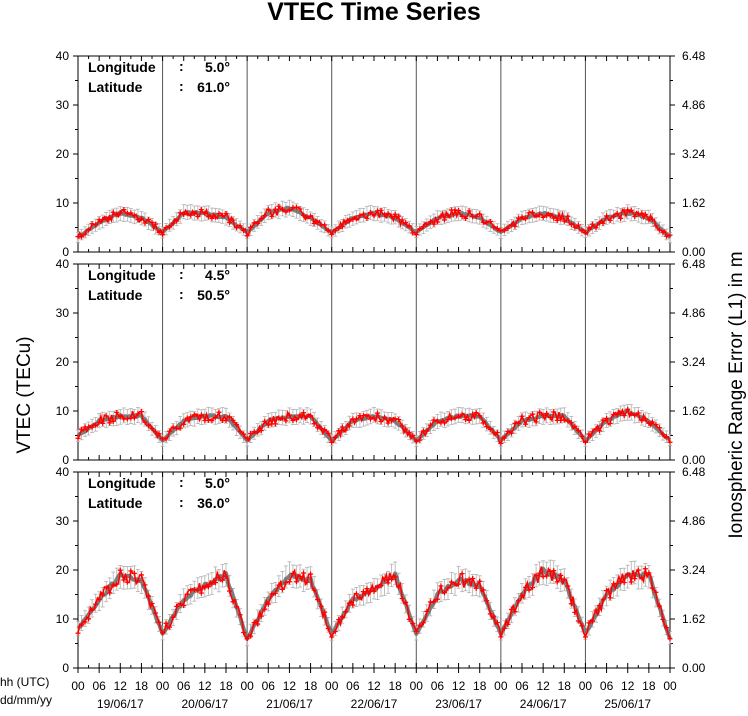 Image resolution: width=748 pixels, height=716 pixels. What do you see at coordinates (374, 704) in the screenshot?
I see `x-date-label: 22/06/17` at bounding box center [374, 704].